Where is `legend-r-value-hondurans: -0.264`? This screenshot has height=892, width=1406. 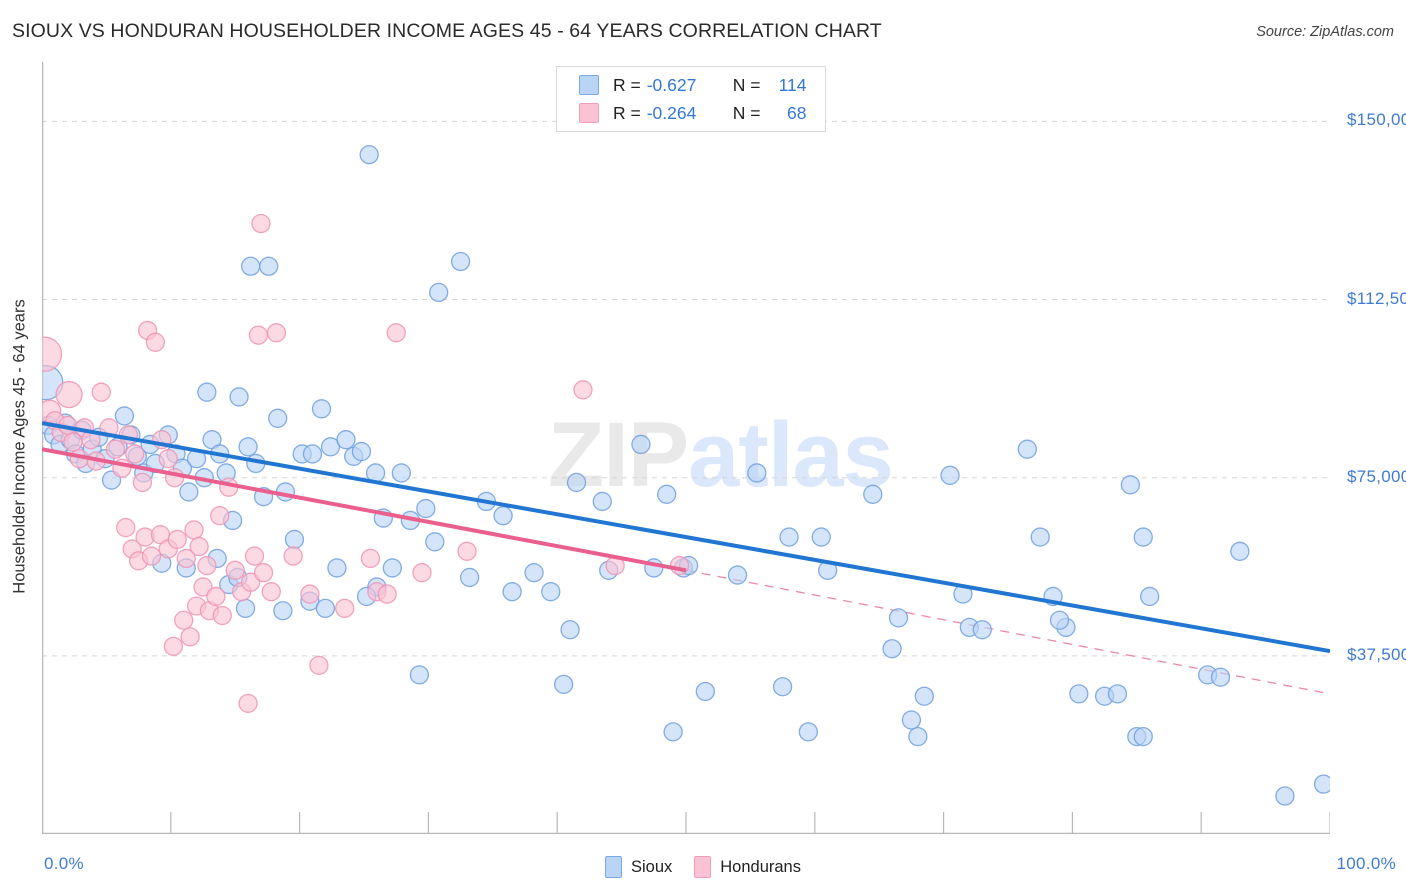
legend-r-value-hondurans: -0.264 is located at coordinates (671, 112).